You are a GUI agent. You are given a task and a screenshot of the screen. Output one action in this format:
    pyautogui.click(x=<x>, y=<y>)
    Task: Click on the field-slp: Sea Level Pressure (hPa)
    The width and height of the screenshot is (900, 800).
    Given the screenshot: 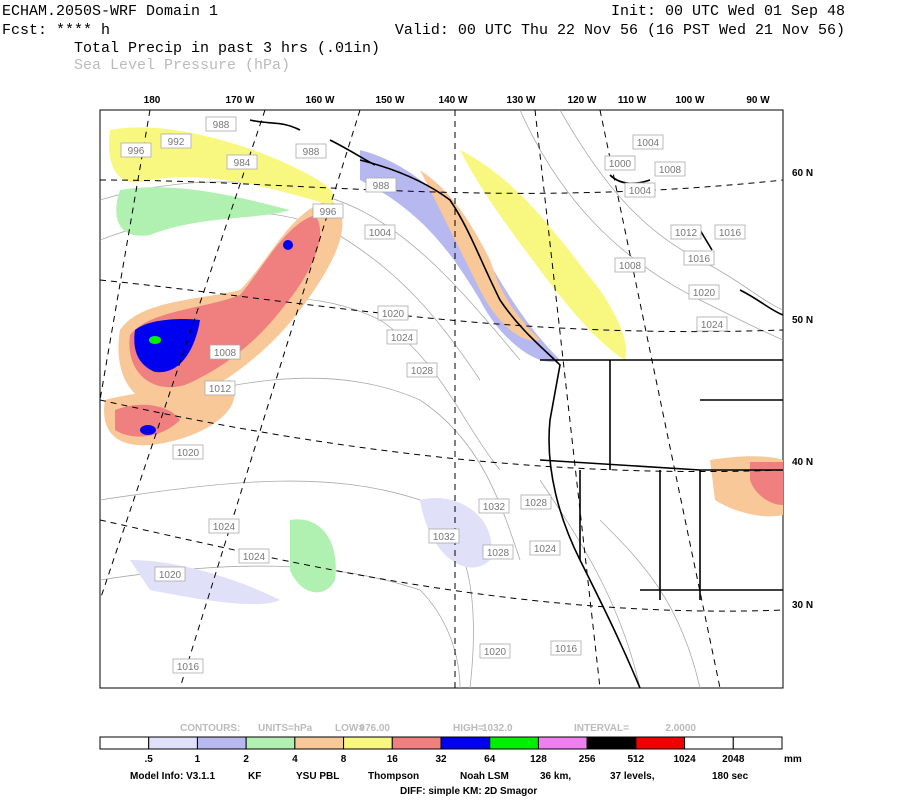 What is the action you would take?
    pyautogui.click(x=182, y=65)
    